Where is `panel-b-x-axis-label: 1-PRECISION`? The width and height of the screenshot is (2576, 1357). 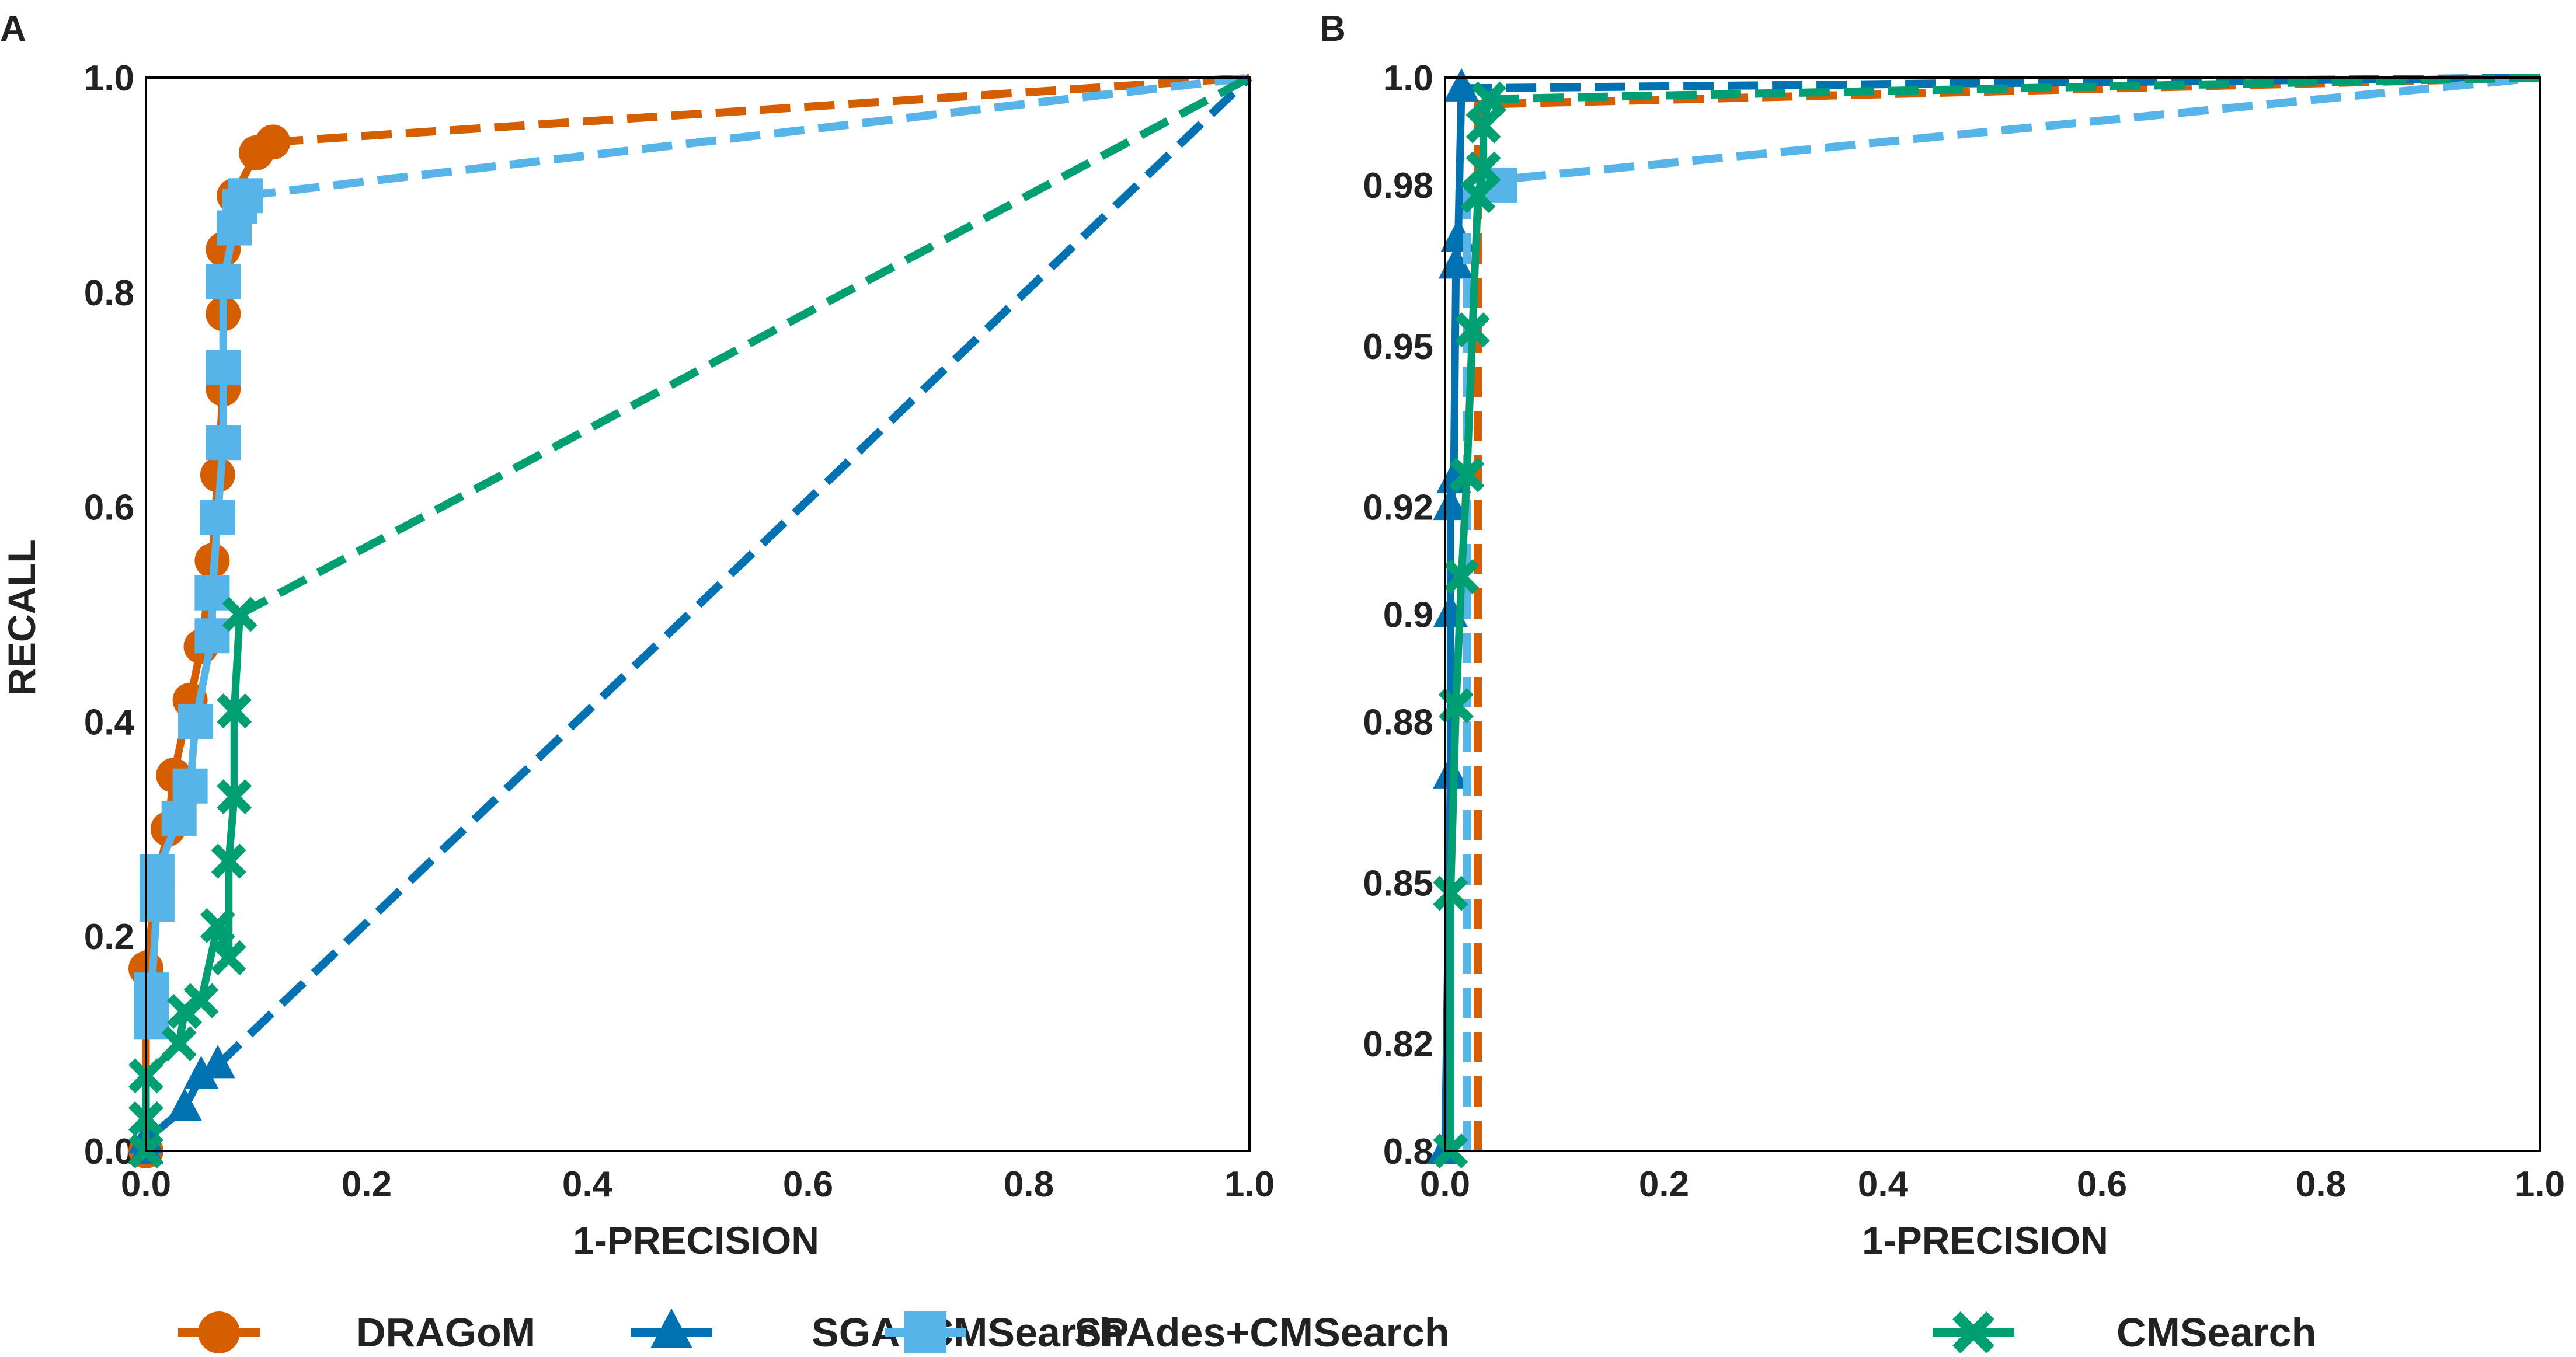 panel-b-x-axis-label: 1-PRECISION is located at coordinates (1985, 1240).